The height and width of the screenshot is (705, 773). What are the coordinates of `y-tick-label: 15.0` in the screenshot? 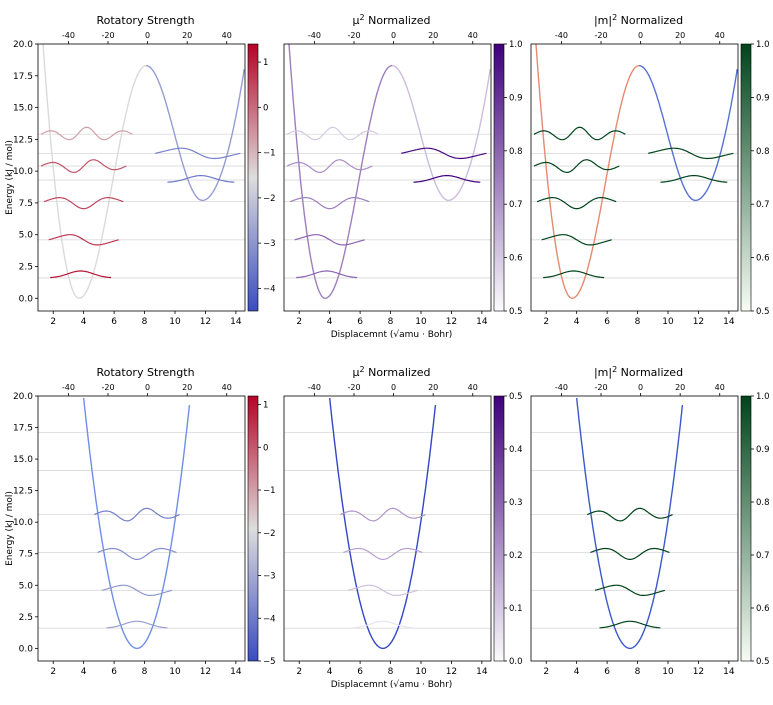 It's located at (23, 460).